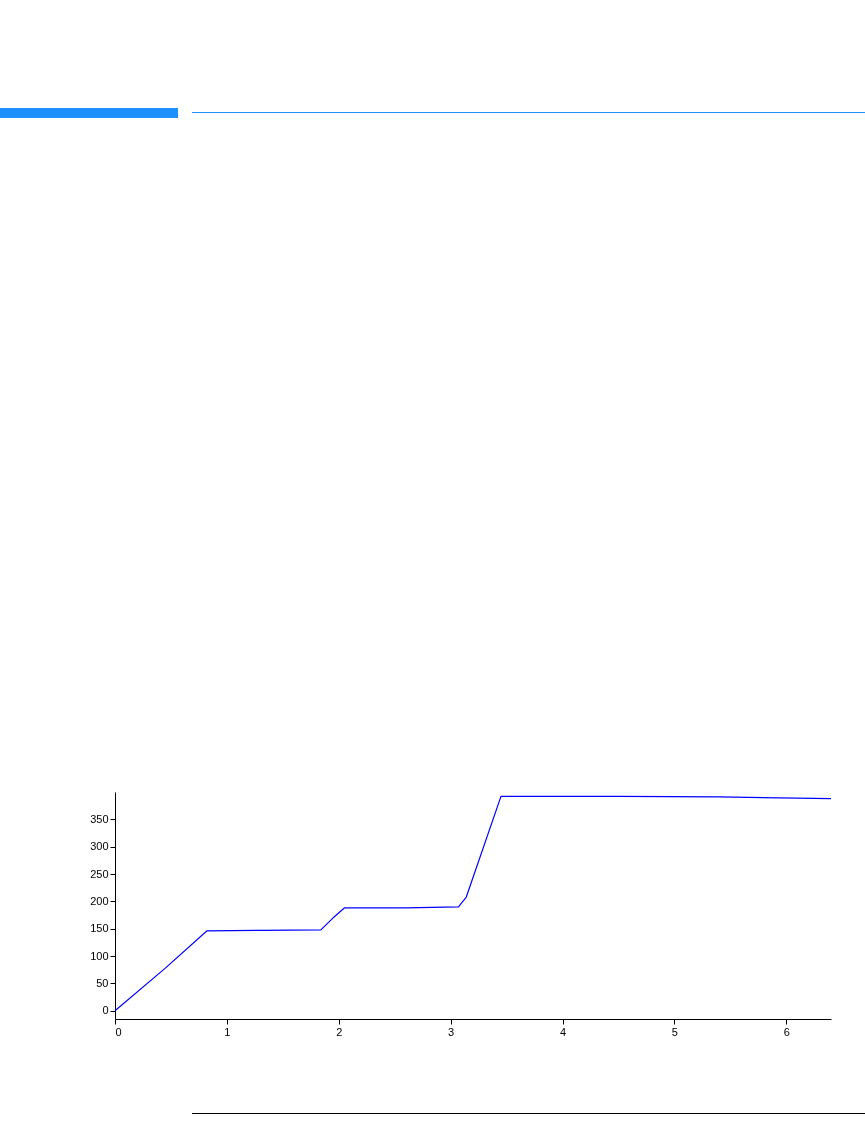 The width and height of the screenshot is (865, 1145). Describe the element at coordinates (674, 1031) in the screenshot. I see `x-tick-label: 5` at that location.